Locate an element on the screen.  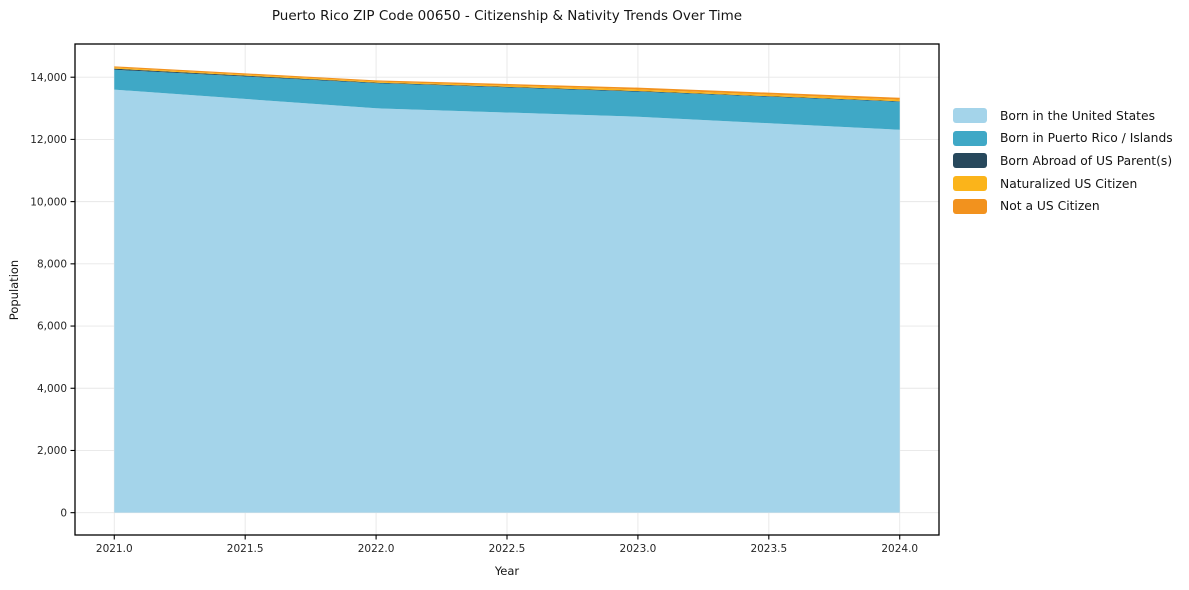
area-born-abroad-of-us-parent-s is located at coordinates (507, 85).